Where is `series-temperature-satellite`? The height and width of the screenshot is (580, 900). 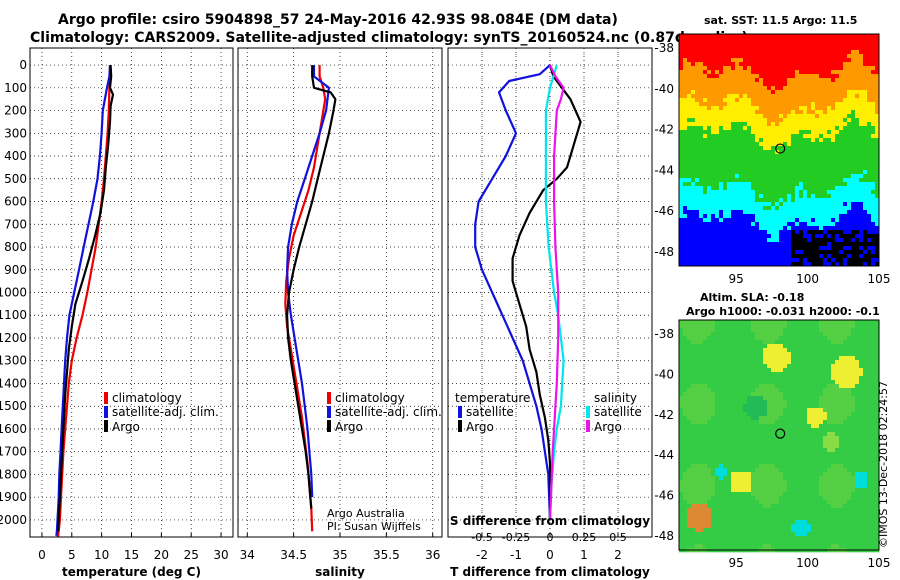
series-temperature-satellite is located at coordinates (513, 292).